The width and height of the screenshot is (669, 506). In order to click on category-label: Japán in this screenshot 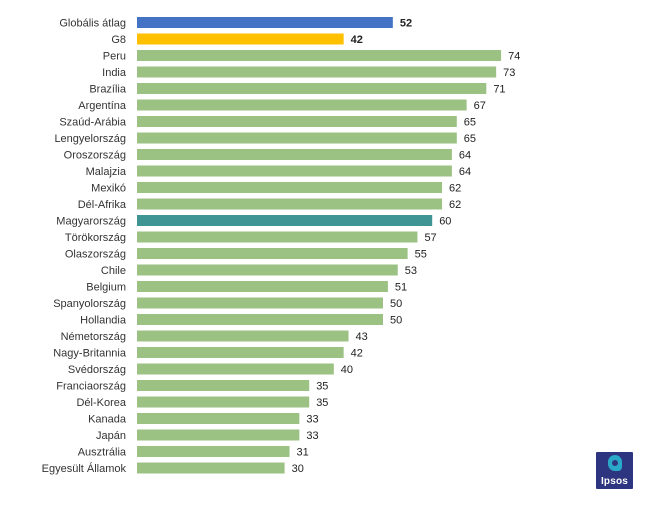, I will do `click(111, 436)`.